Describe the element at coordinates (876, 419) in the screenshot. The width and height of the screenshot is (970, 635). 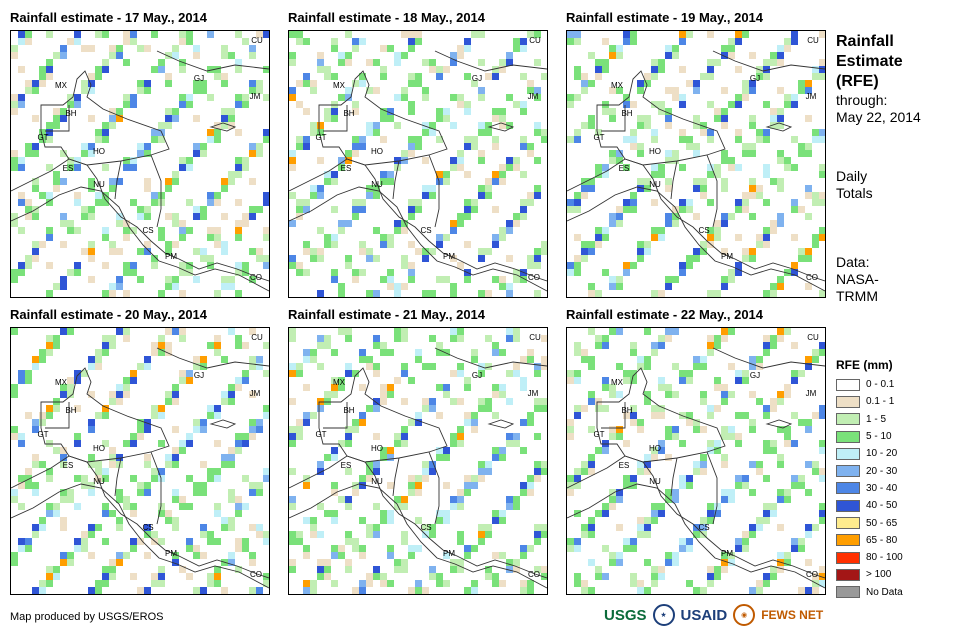
I see `legend-label: 1 - 5` at that location.